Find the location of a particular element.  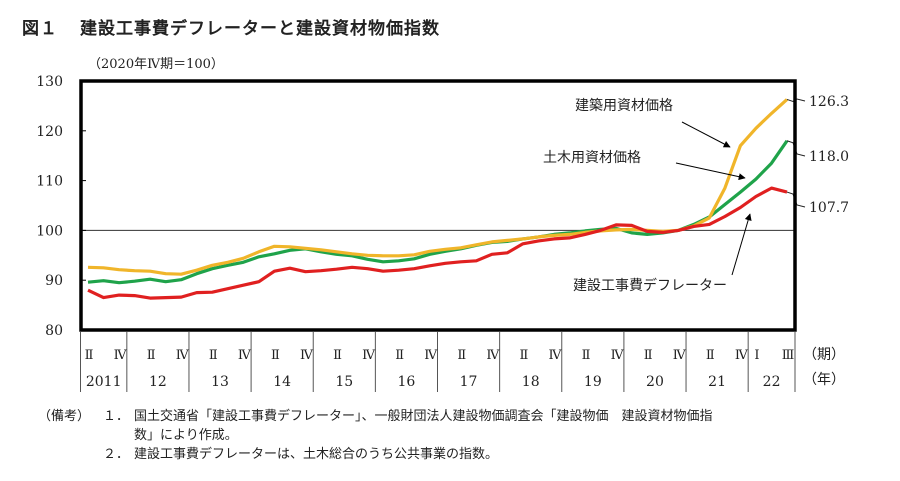

x-year-label: 13 is located at coordinates (220, 382).